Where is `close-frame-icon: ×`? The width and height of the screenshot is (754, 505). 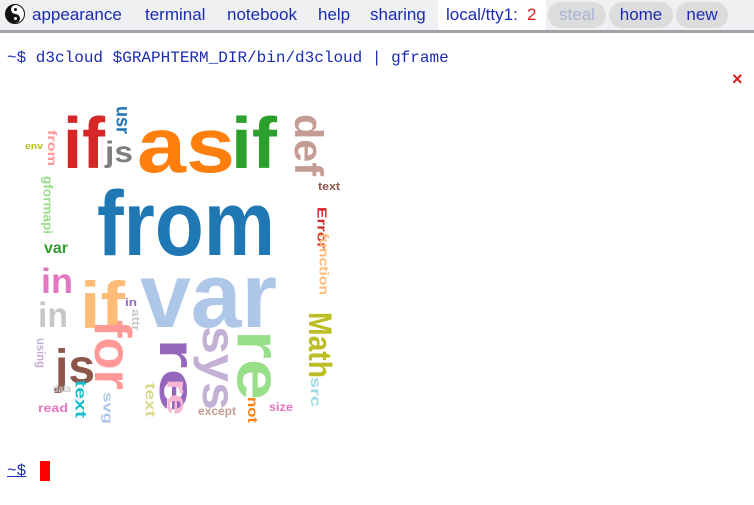
close-frame-icon: × is located at coordinates (737, 79).